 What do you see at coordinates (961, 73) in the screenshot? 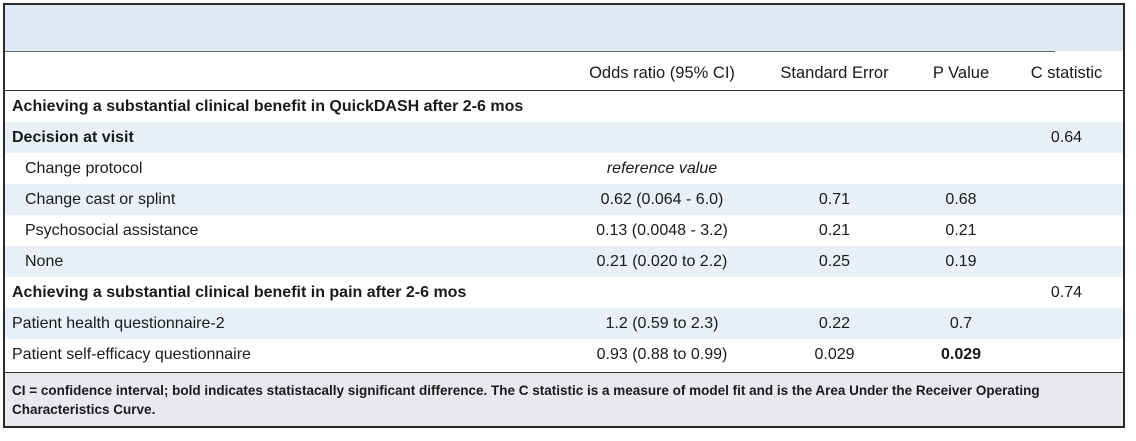
I see `column-header-p-value: P Value` at bounding box center [961, 73].